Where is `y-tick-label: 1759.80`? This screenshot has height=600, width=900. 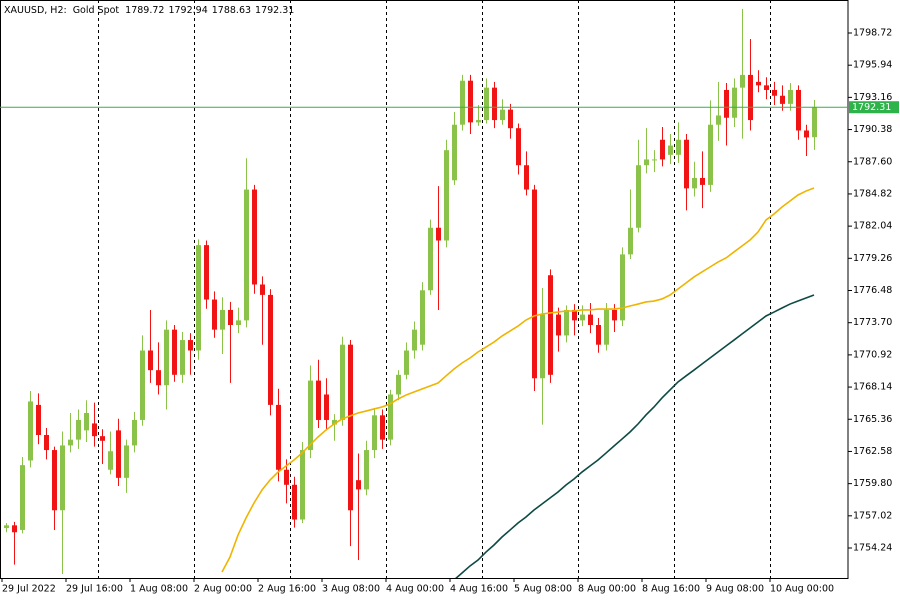 y-tick-label: 1759.80 is located at coordinates (872, 483).